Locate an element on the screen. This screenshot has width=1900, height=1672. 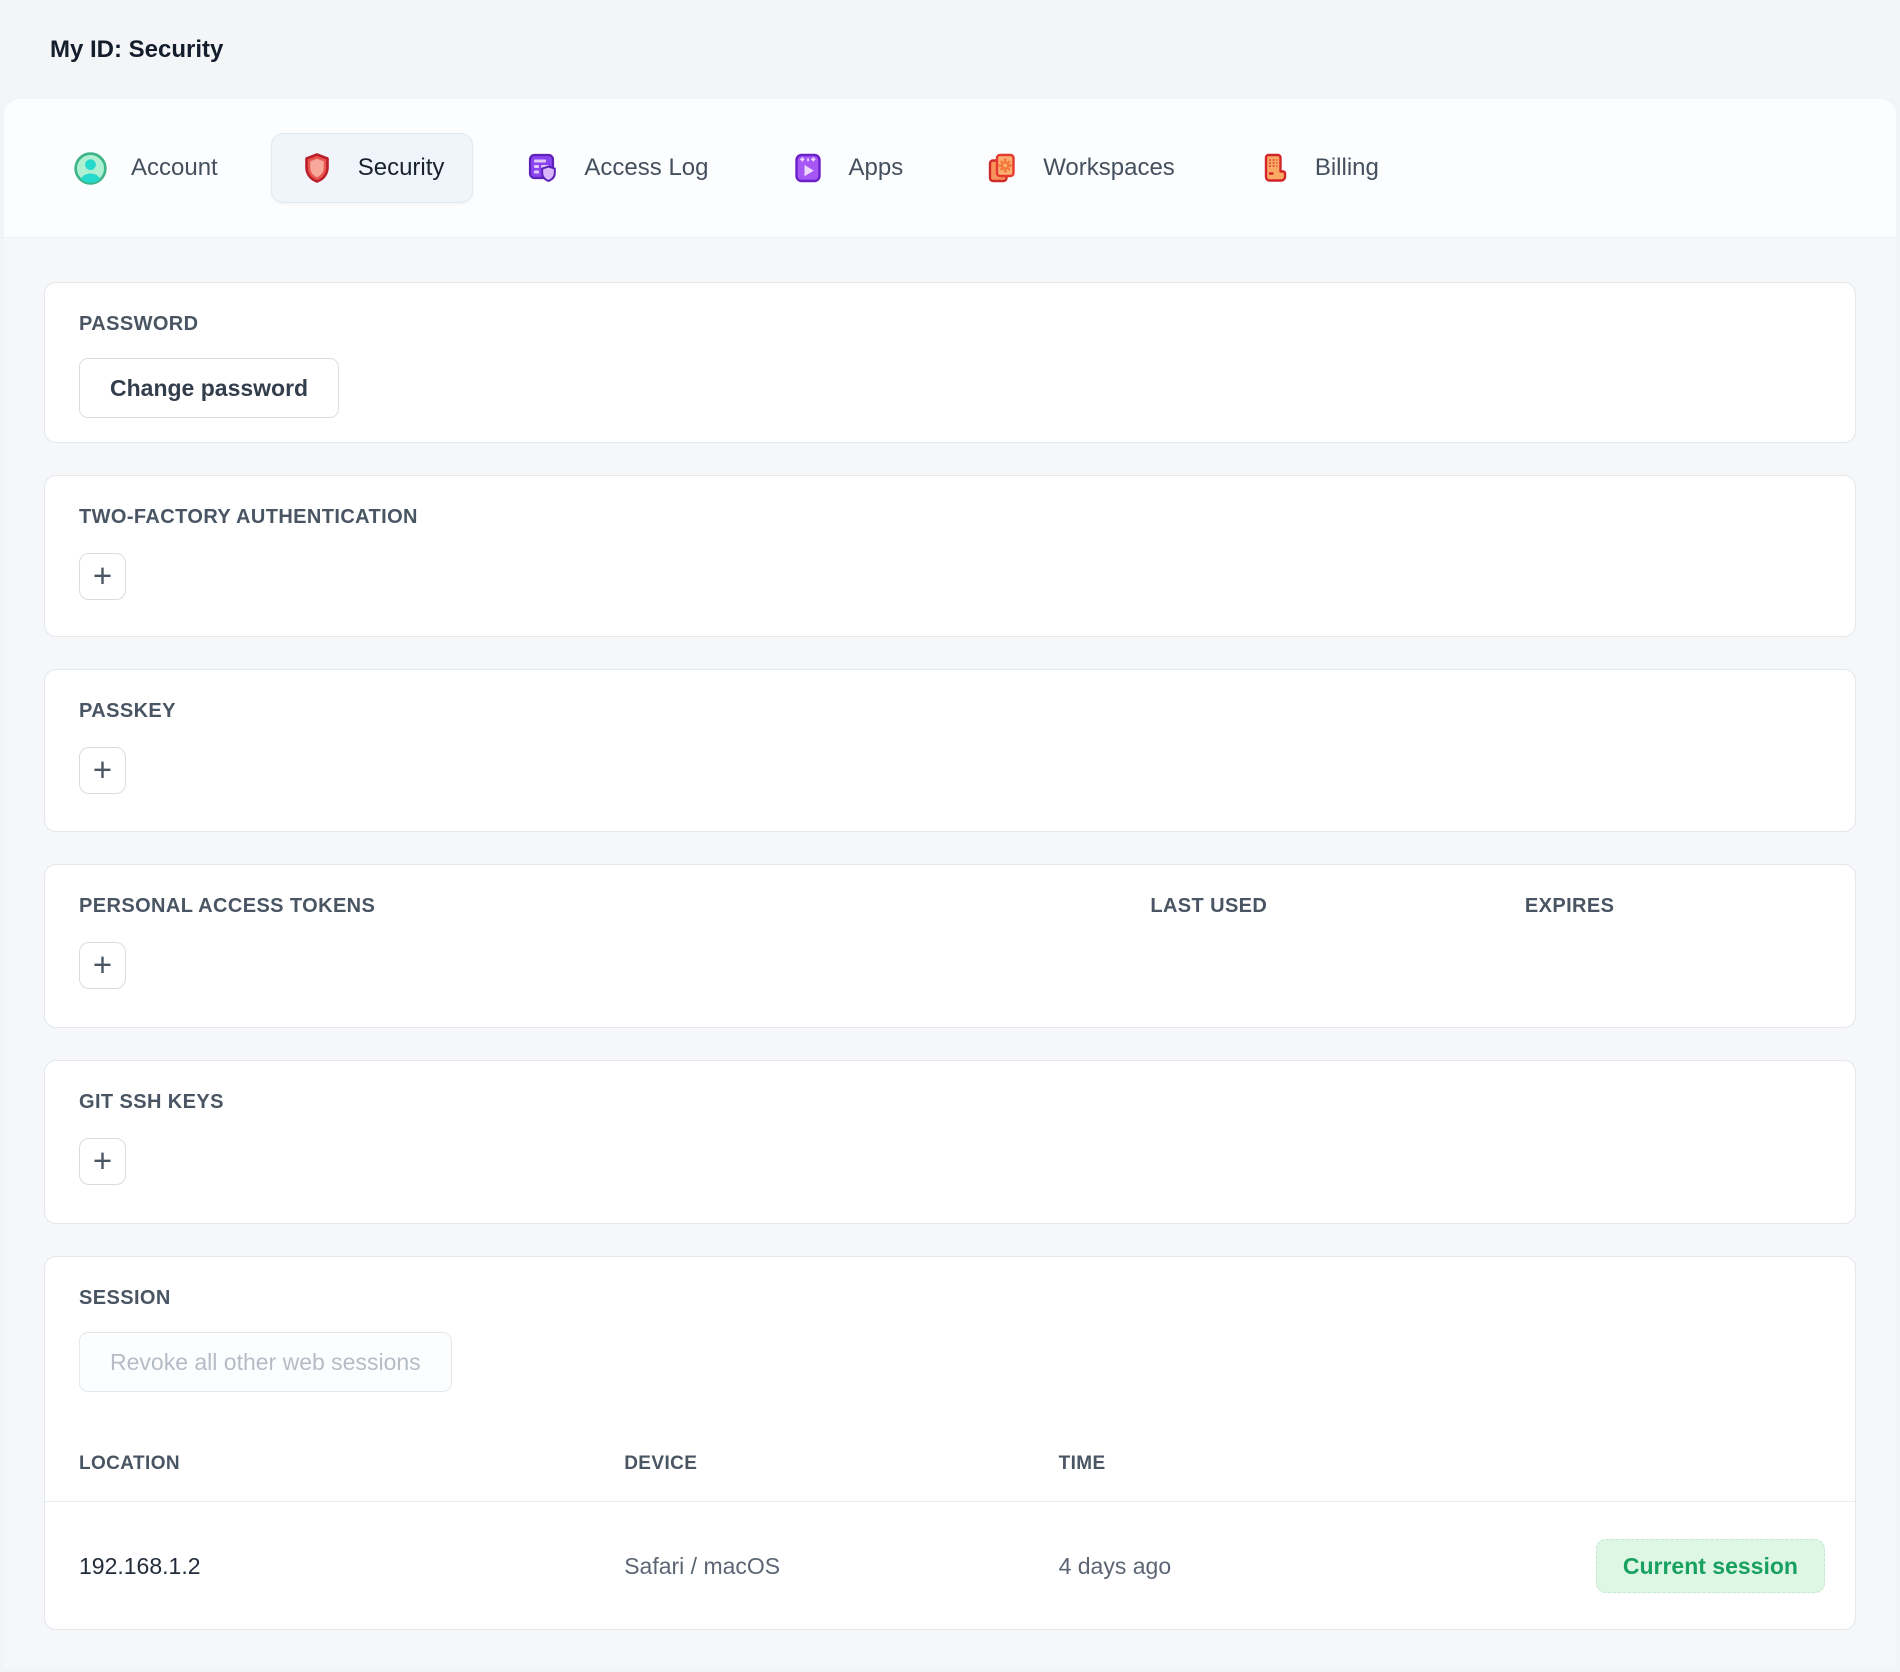
page-header: My ID: Security is located at coordinates (950, 49).